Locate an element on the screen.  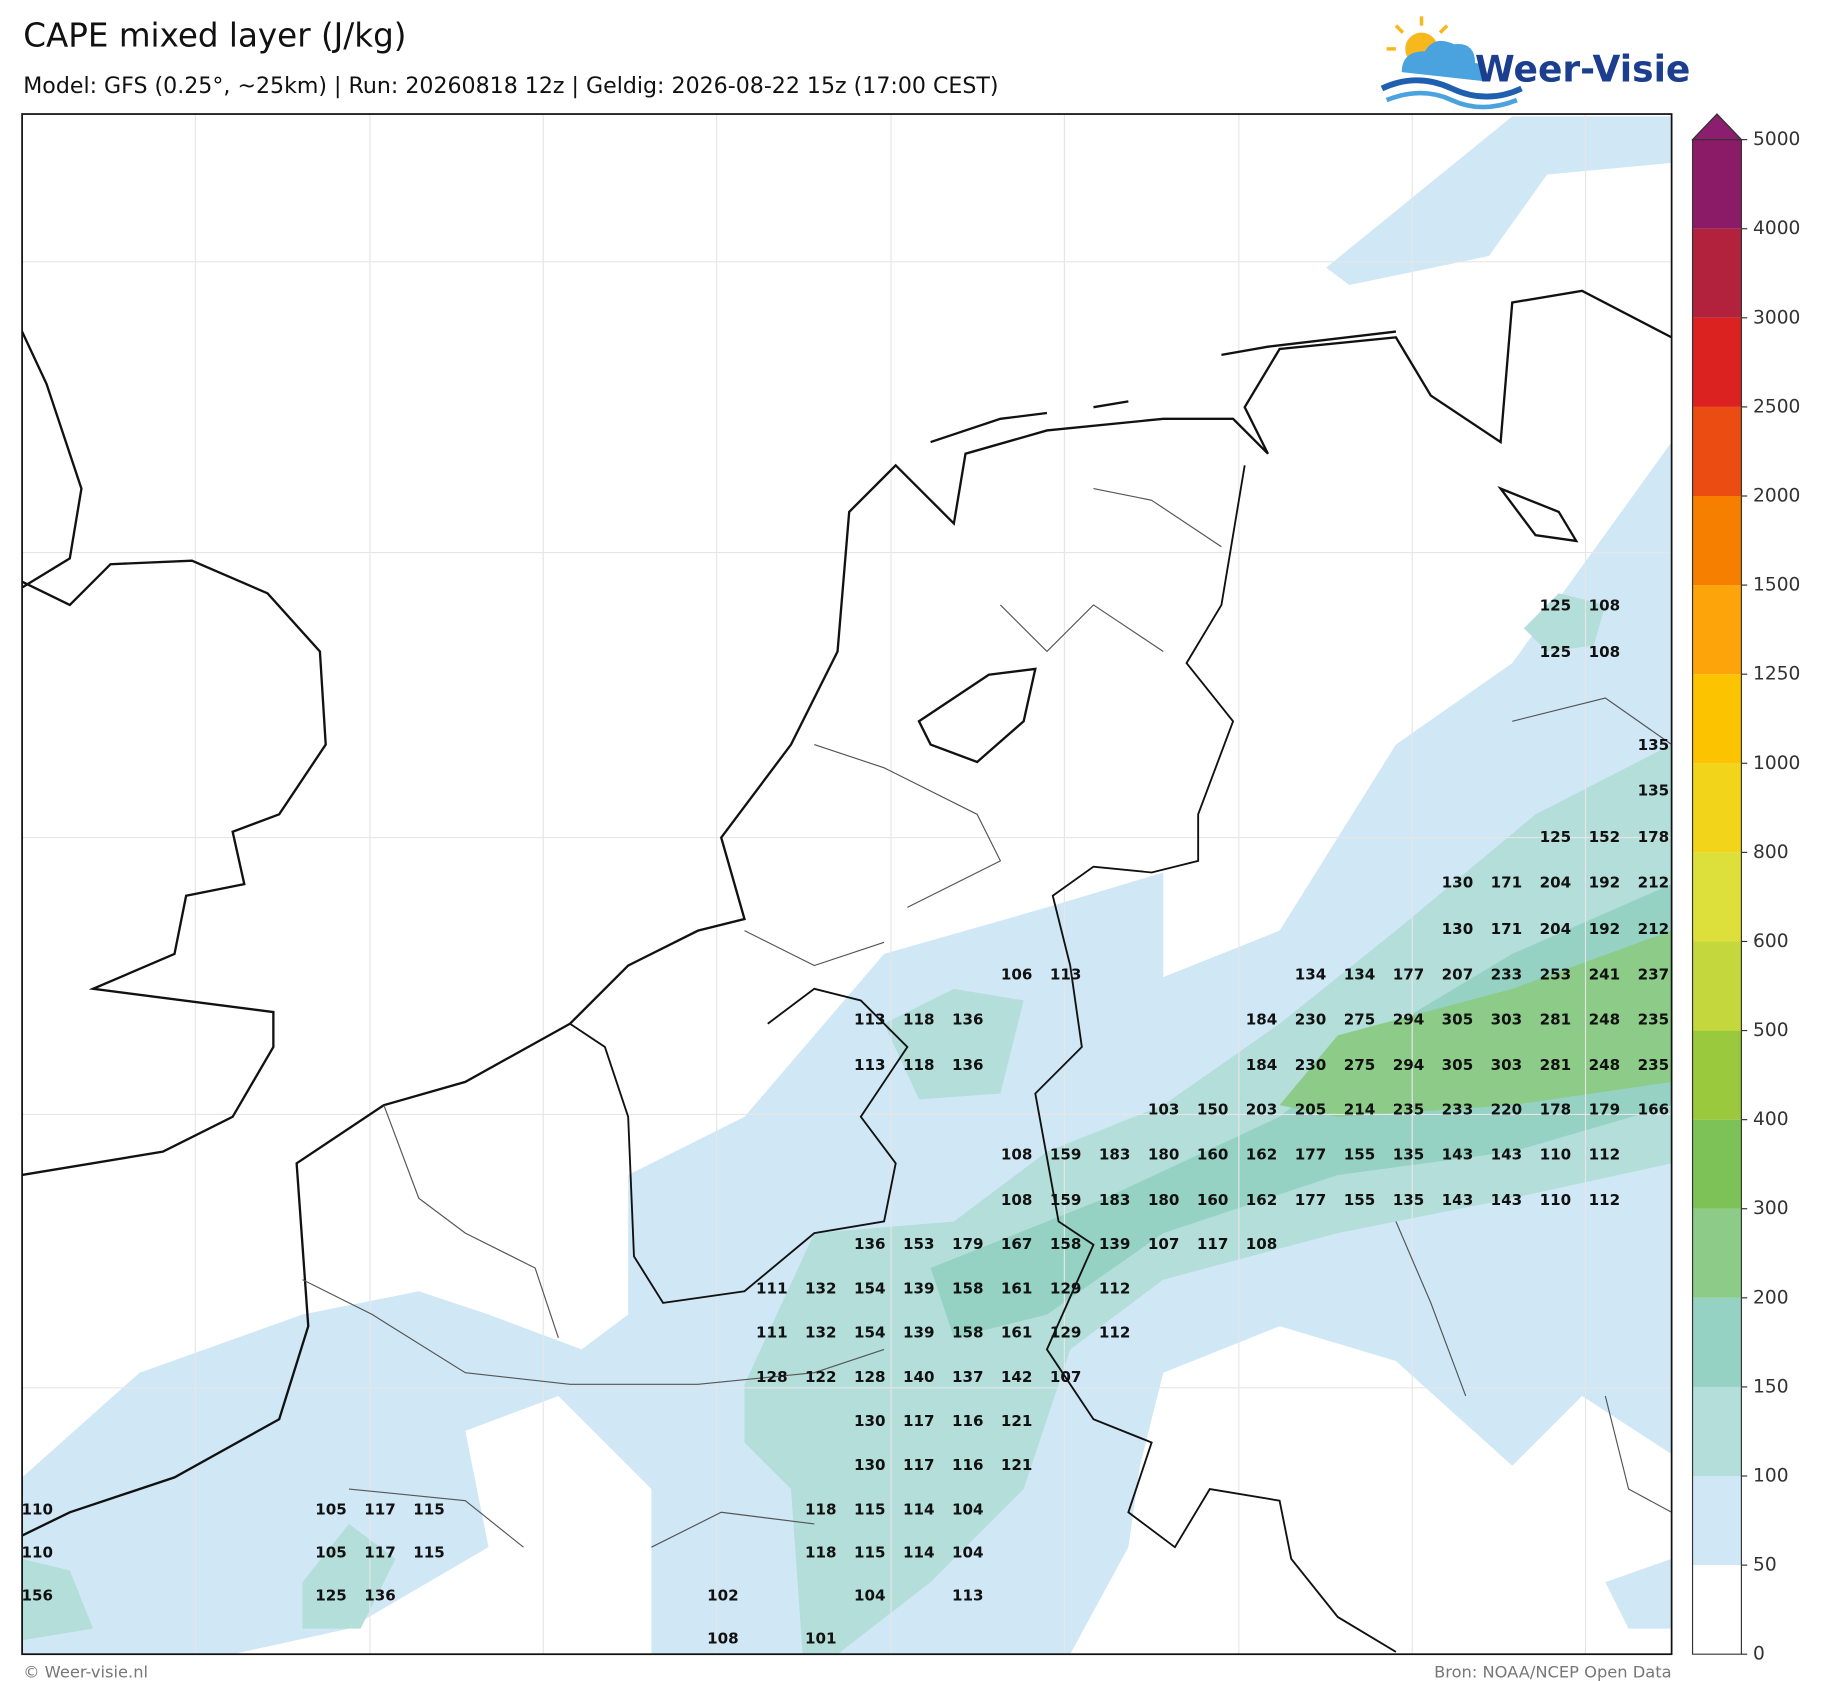
value-label: 161 is located at coordinates (1017, 1333).